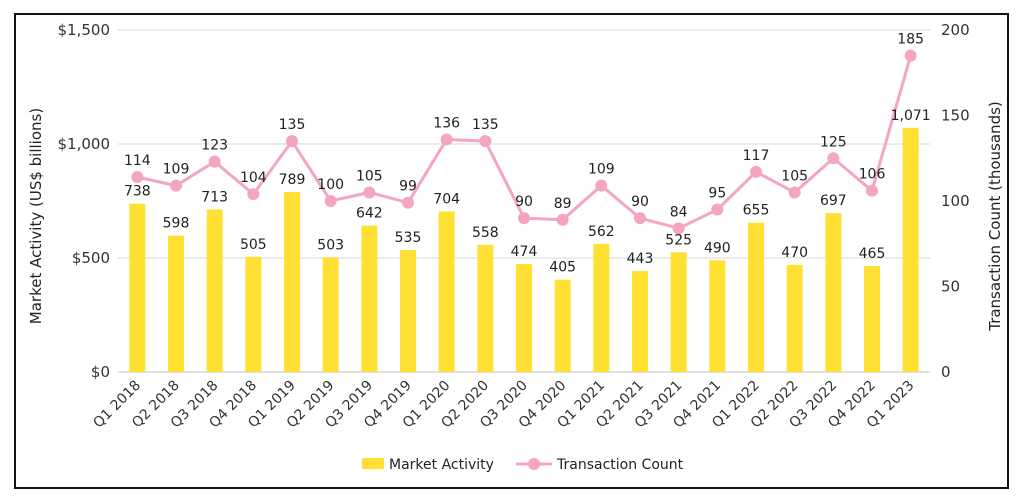 This screenshot has width=1024, height=498. What do you see at coordinates (253, 245) in the screenshot?
I see `bar-data-label: 505` at bounding box center [253, 245].